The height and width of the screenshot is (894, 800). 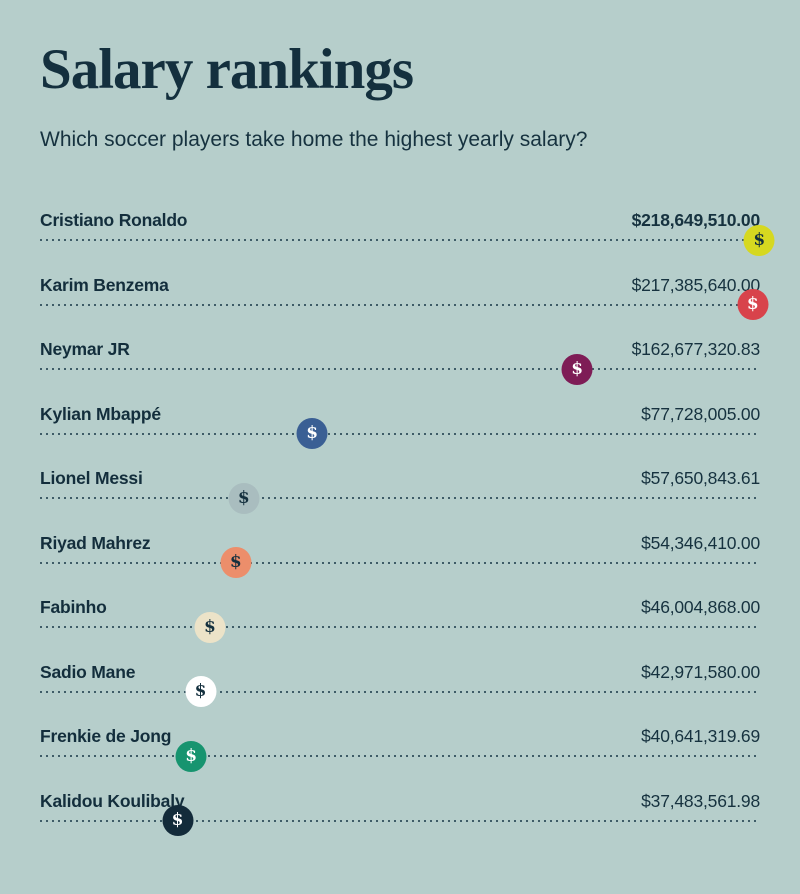 What do you see at coordinates (106, 736) in the screenshot?
I see `player-name: Frenkie de Jong` at bounding box center [106, 736].